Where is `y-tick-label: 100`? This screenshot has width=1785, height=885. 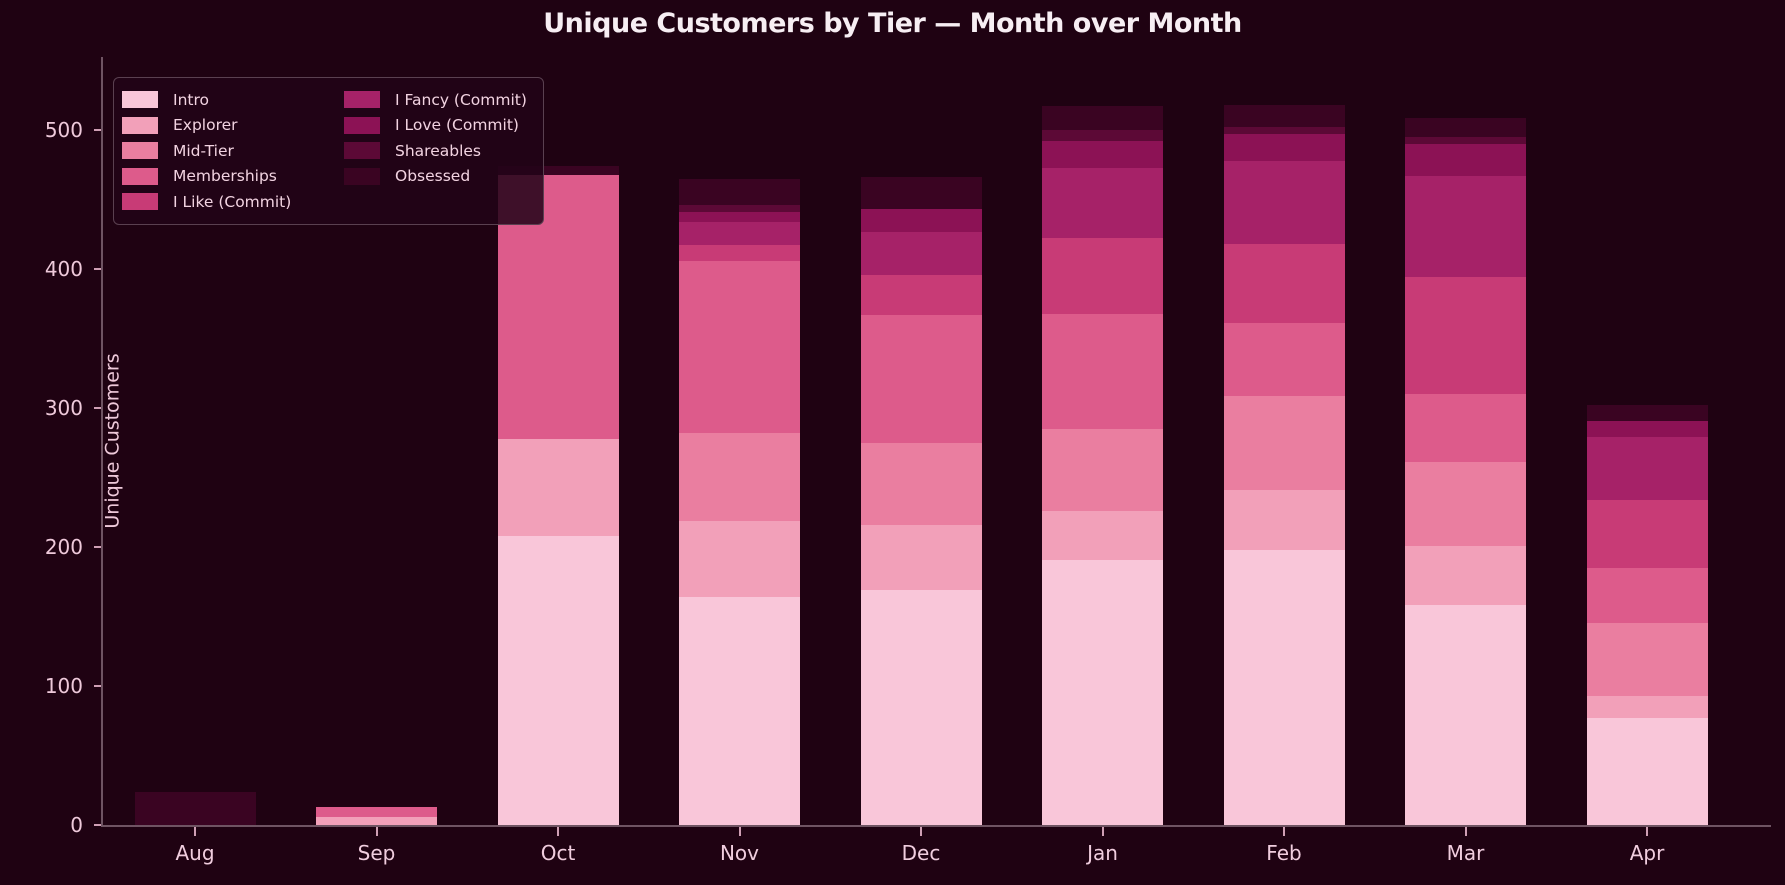
y-tick-label: 100 is located at coordinates (63, 686).